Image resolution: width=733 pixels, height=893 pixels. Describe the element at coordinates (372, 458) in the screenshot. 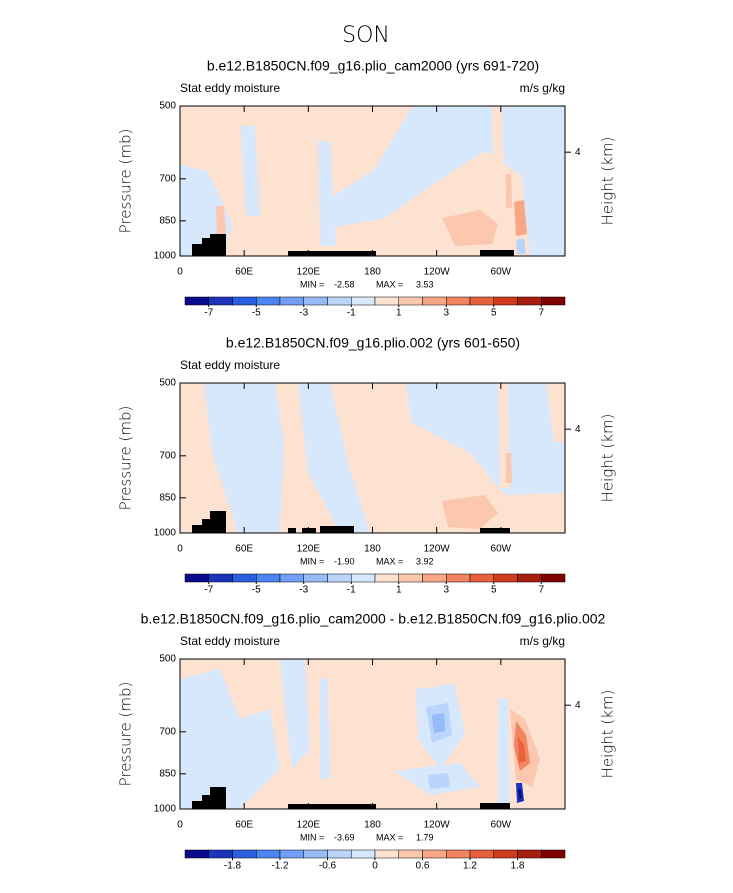

I see `plot-area` at that location.